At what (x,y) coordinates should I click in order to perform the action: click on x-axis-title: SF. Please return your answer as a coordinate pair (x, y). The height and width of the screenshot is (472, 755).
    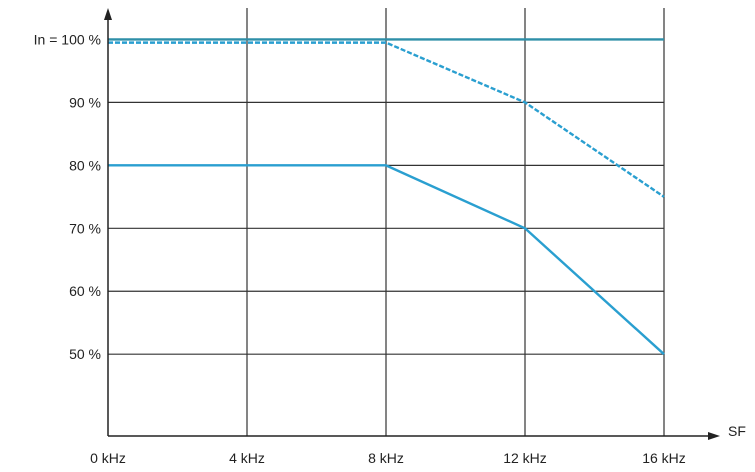
    Looking at the image, I should click on (737, 431).